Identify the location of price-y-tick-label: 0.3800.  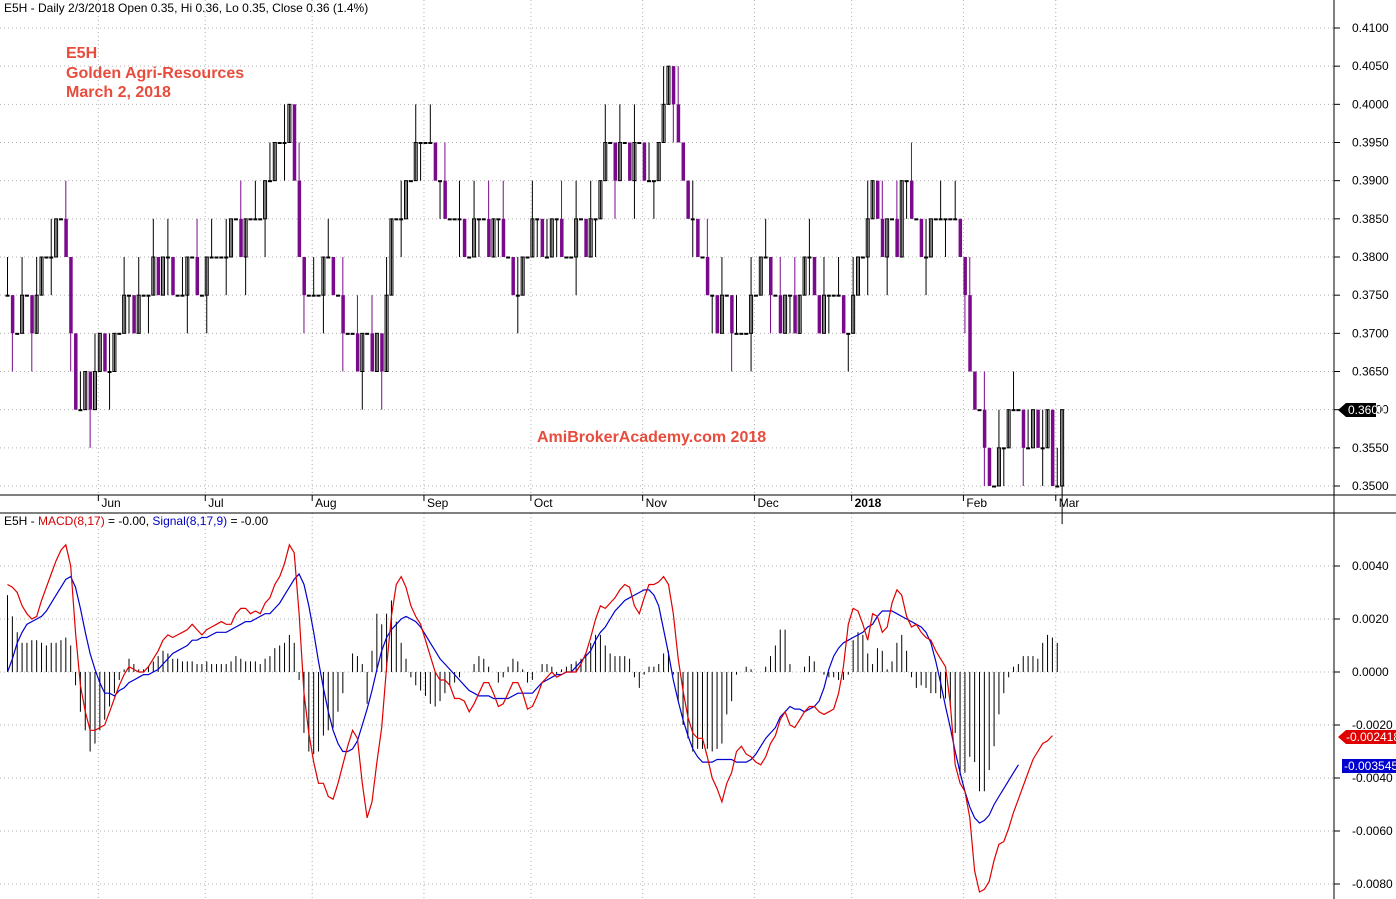
(1370, 257).